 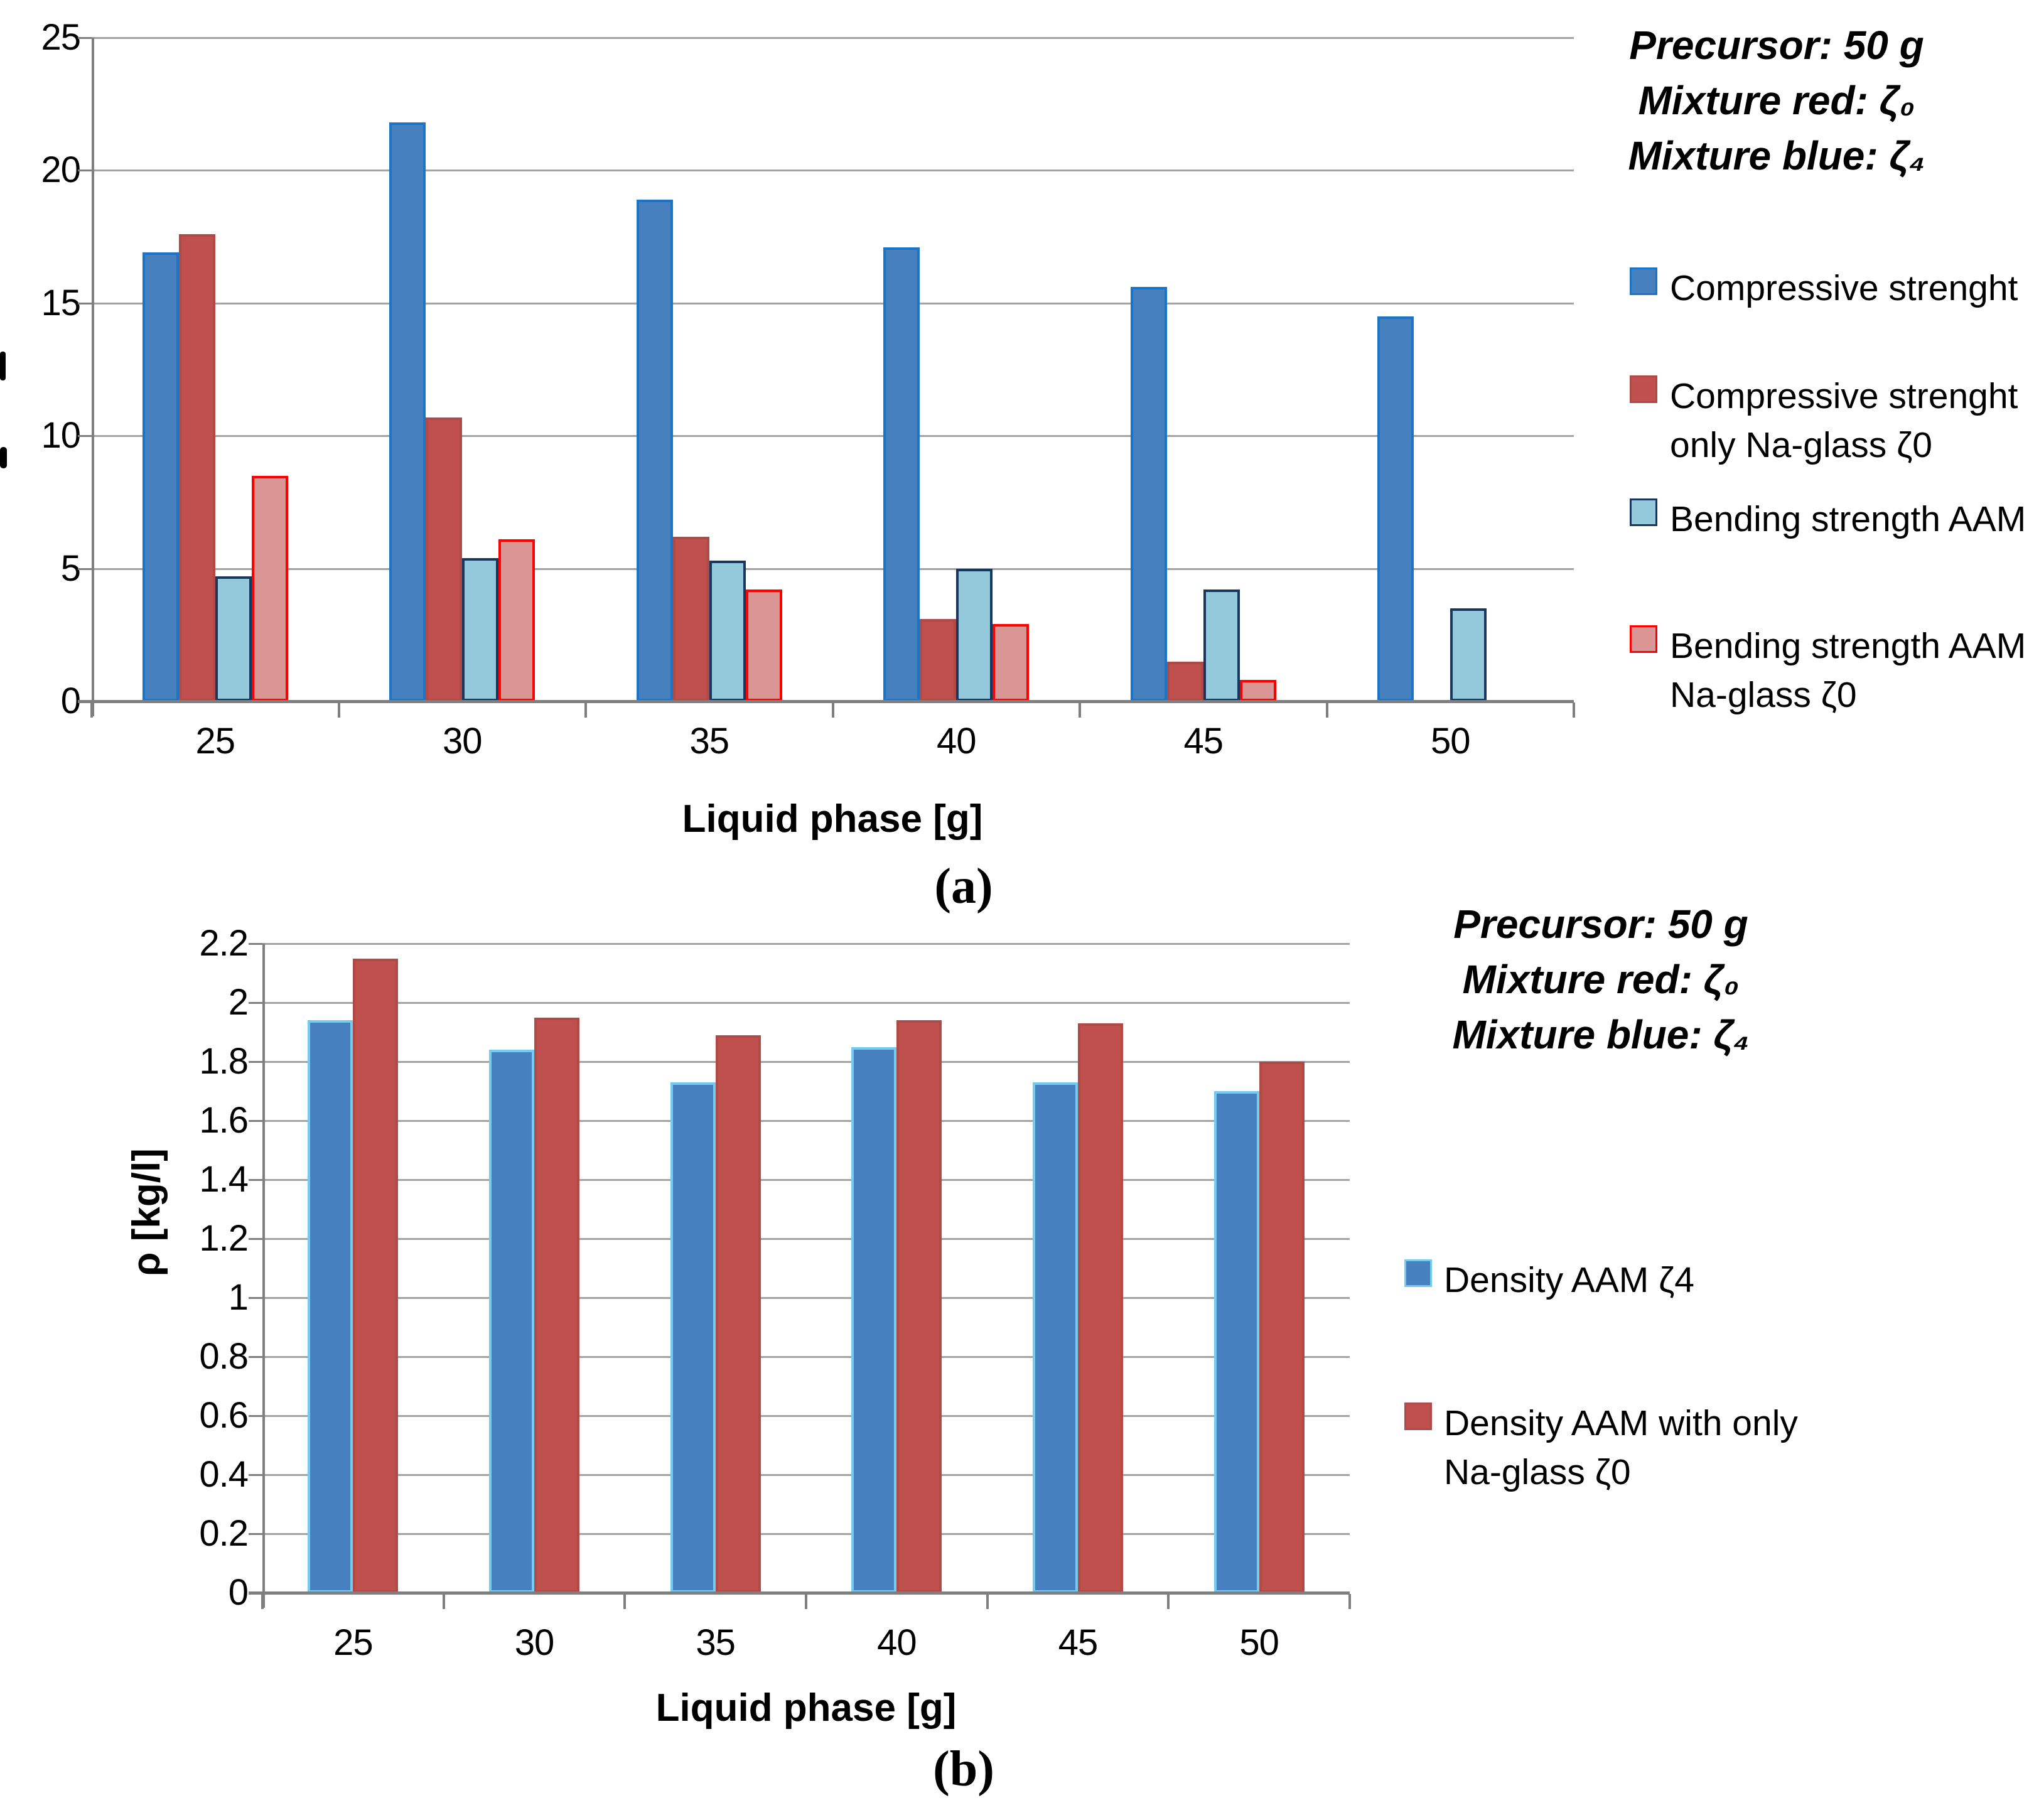 I want to click on legend-label: Bending strength AAM, so click(x=1848, y=519).